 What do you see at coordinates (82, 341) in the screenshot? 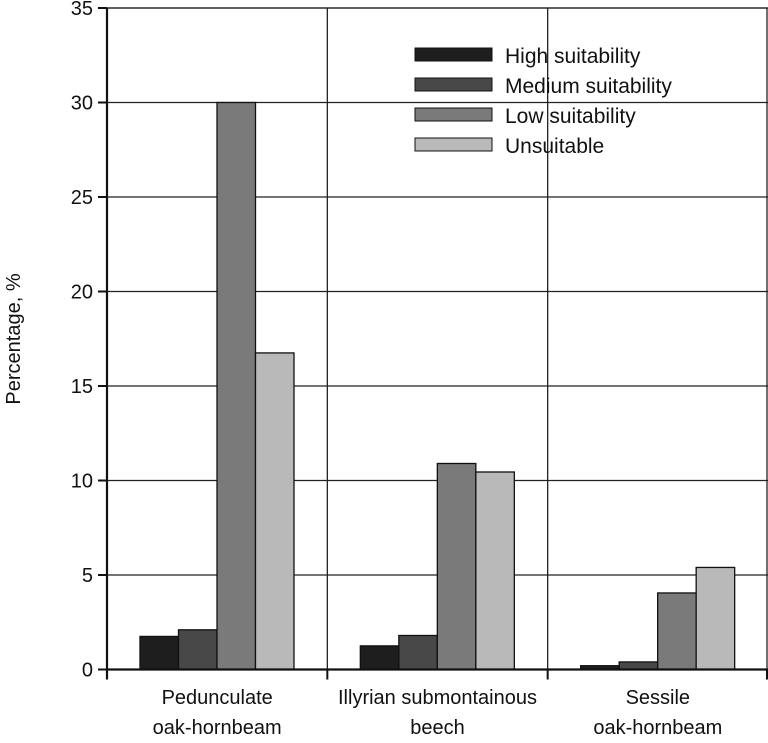
I see `y-tick-labels: 0 5 10 15 20 25 30 35` at bounding box center [82, 341].